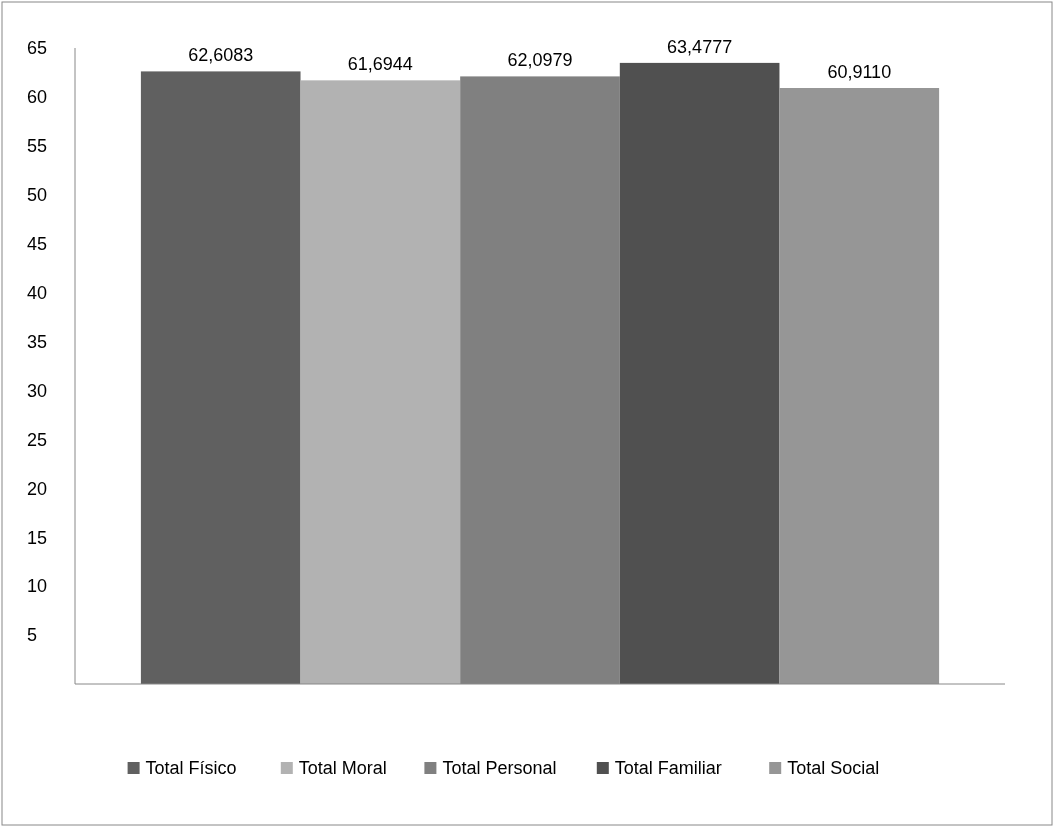 This screenshot has width=1054, height=827. I want to click on data-label: 61,6944, so click(380, 64).